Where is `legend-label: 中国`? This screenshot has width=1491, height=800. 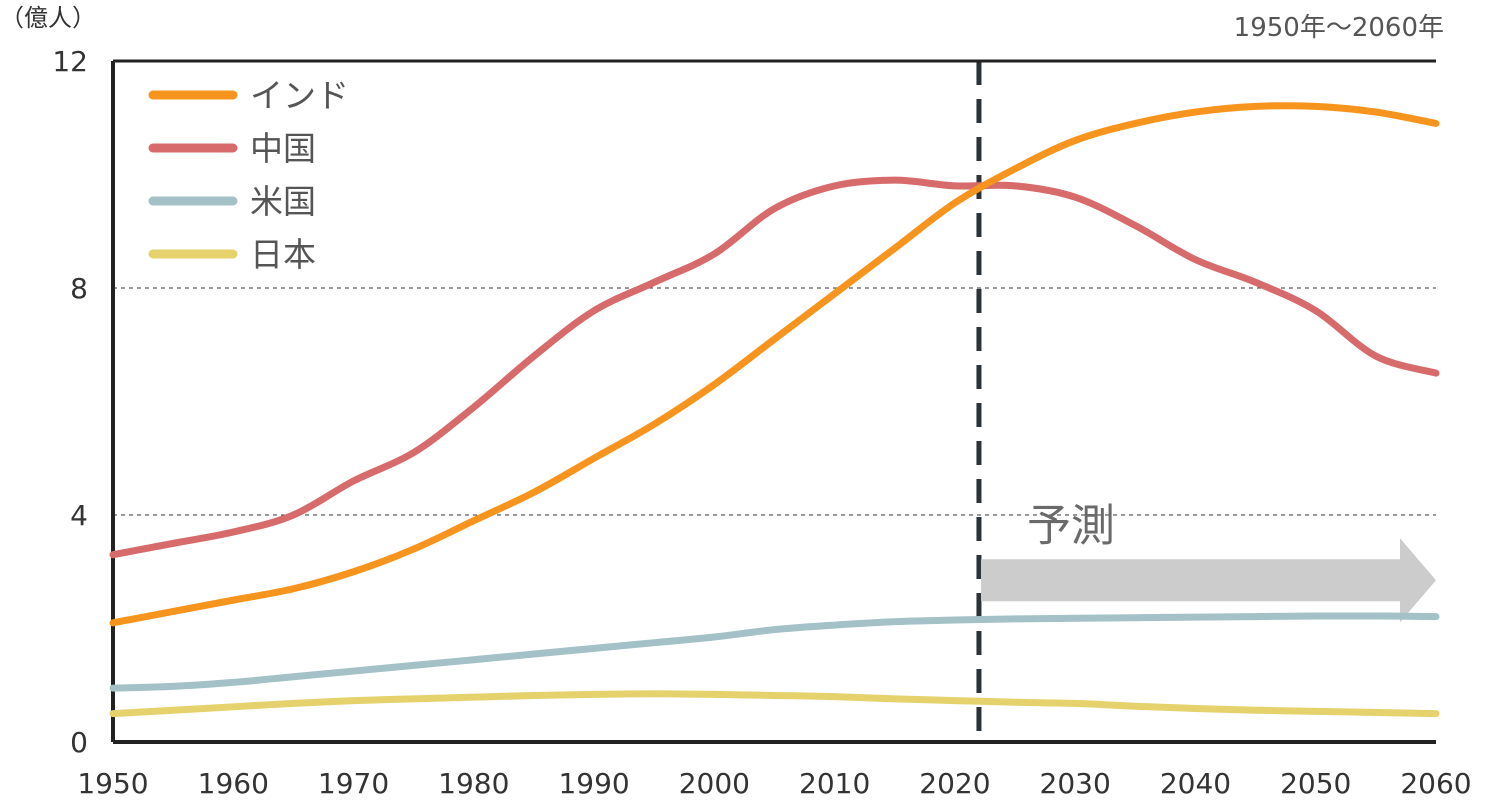
legend-label: 中国 is located at coordinates (283, 148).